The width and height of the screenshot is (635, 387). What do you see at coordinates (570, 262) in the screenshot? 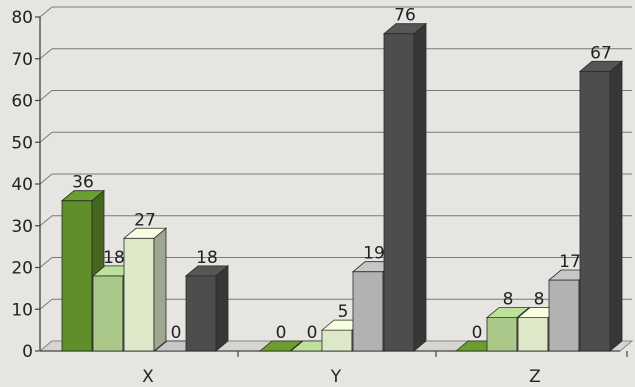
I see `data-label: 17` at bounding box center [570, 262].